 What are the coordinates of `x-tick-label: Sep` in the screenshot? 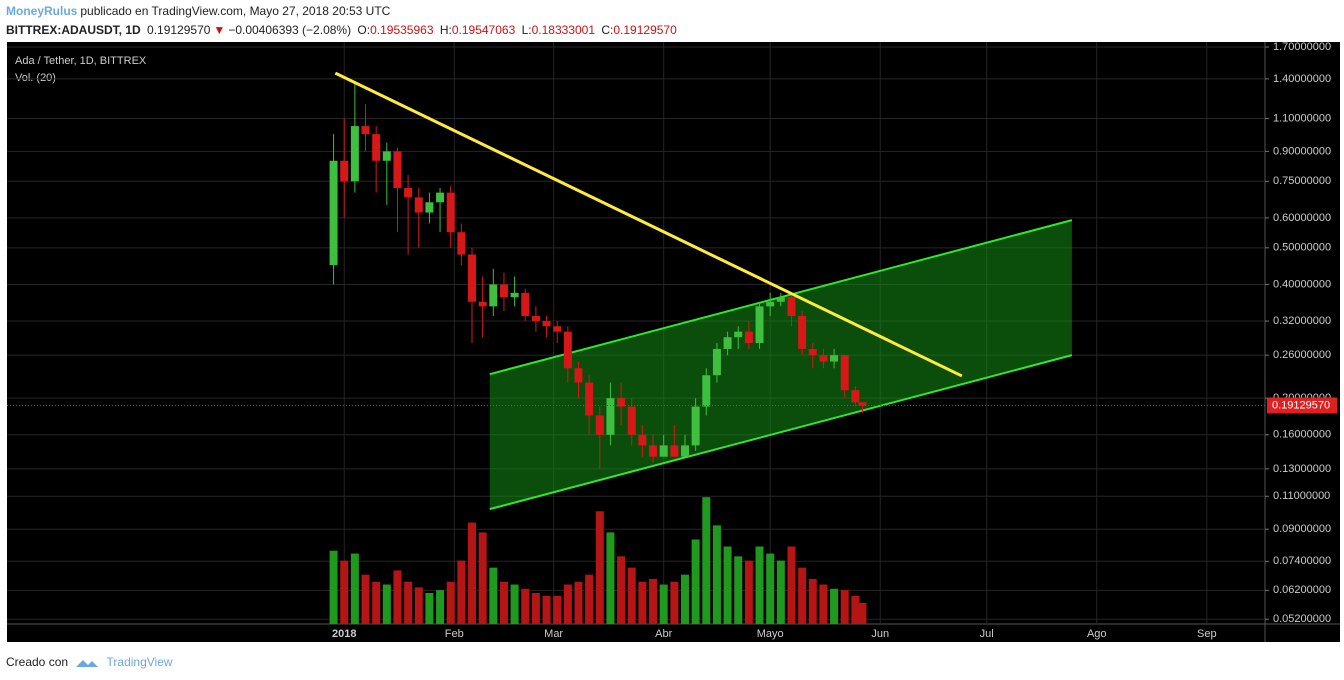 It's located at (1207, 634).